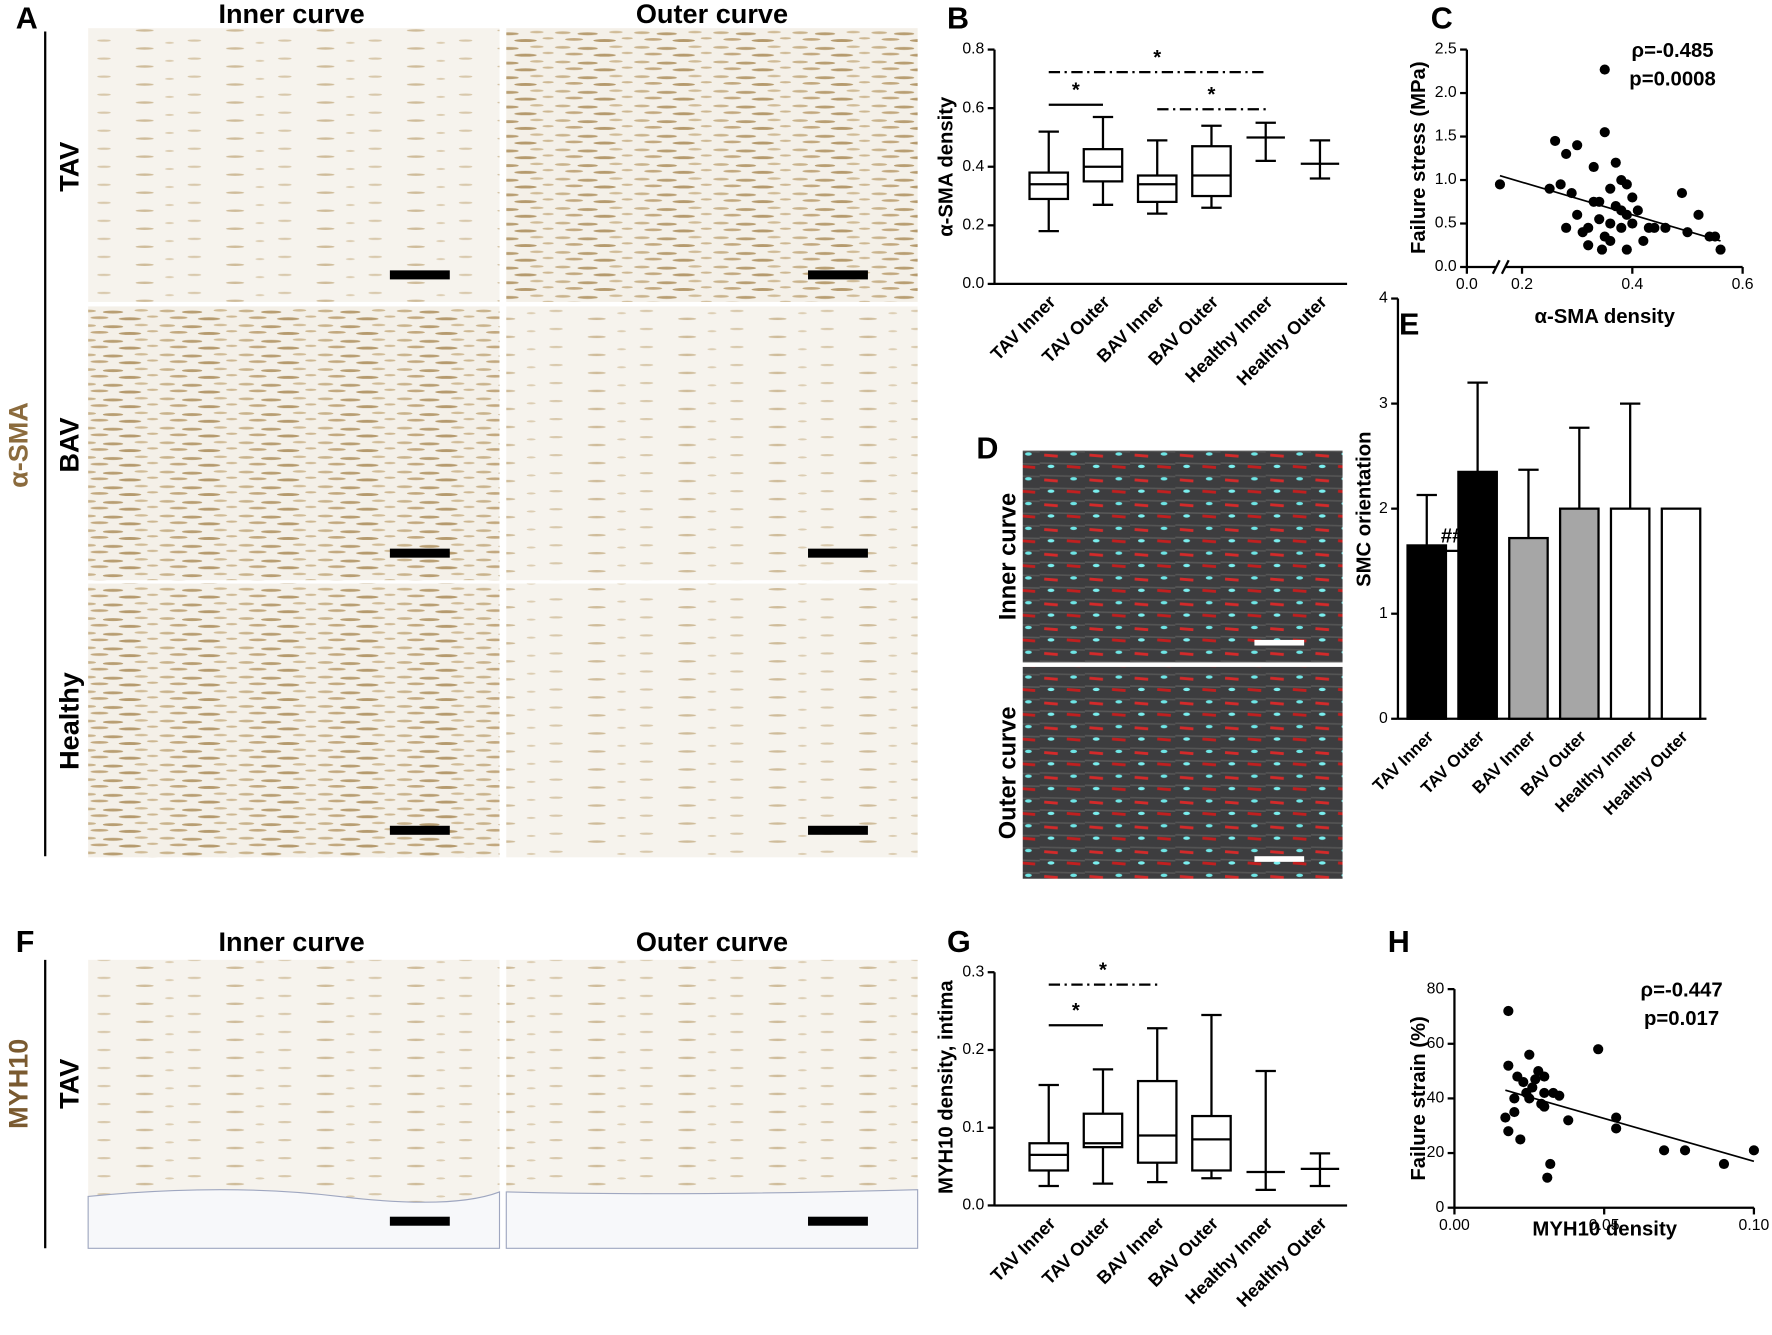  I want to click on stat-label: ρ=-0.447, so click(1682, 991).